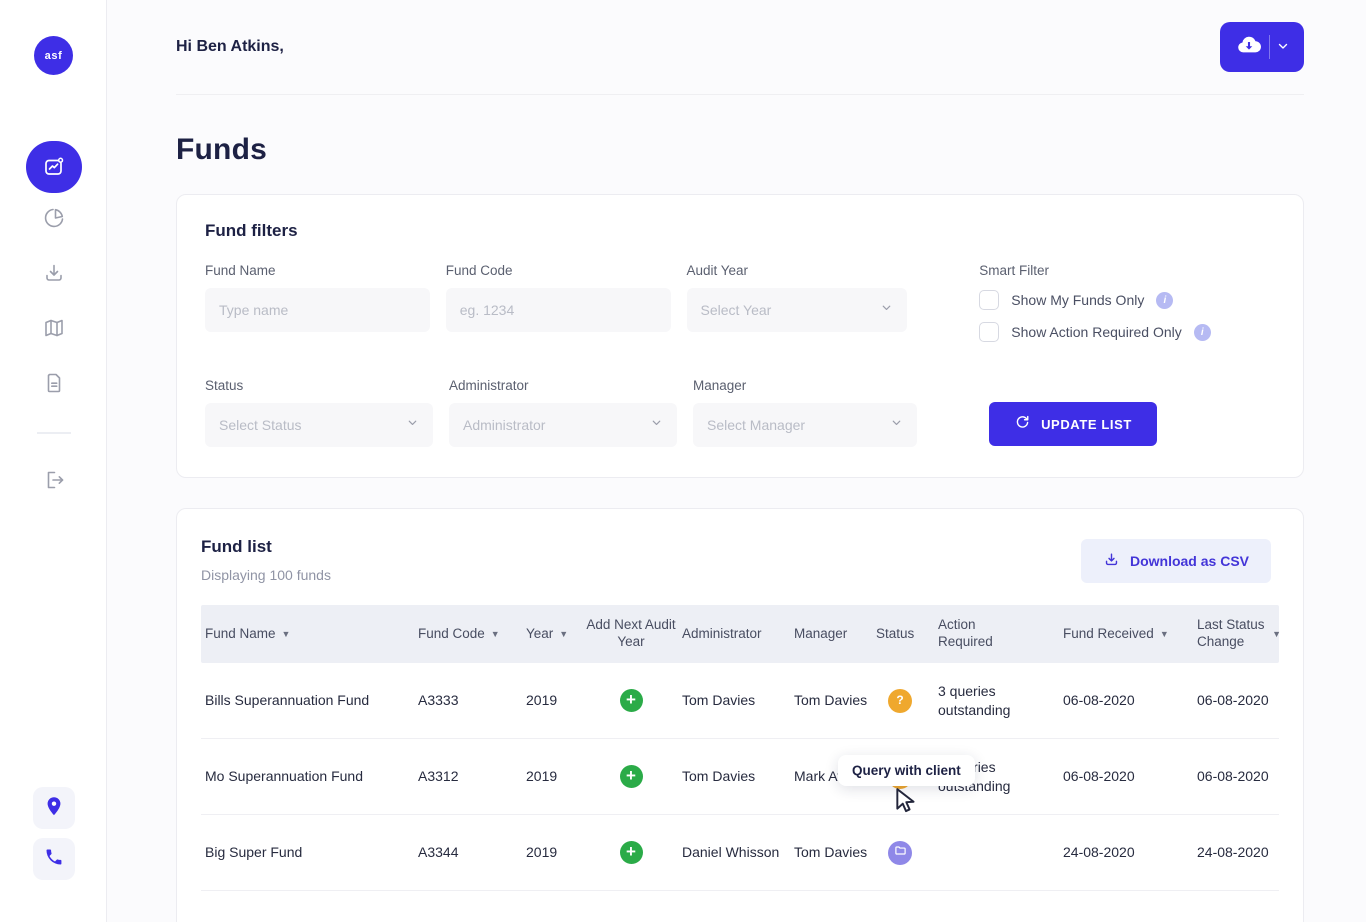  What do you see at coordinates (1233, 700) in the screenshot?
I see `cell-last-status-change: 06-08-2020` at bounding box center [1233, 700].